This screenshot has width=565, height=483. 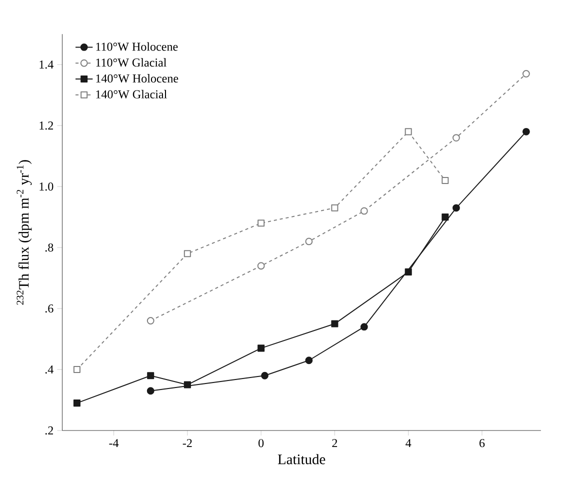 What do you see at coordinates (49, 370) in the screenshot?
I see `y-tick-label: .4` at bounding box center [49, 370].